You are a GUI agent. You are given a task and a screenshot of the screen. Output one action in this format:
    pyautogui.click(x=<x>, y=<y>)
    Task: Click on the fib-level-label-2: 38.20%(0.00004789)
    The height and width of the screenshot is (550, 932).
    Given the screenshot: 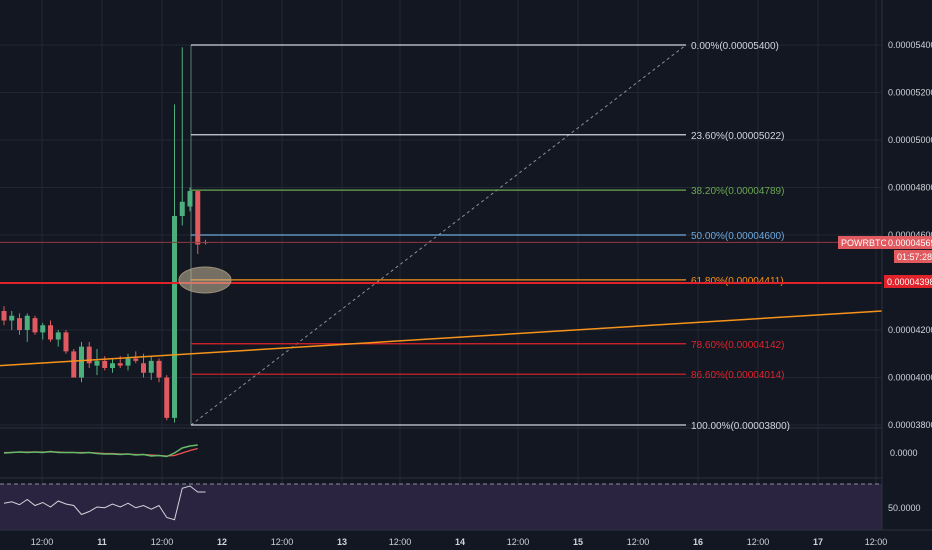 What is the action you would take?
    pyautogui.click(x=737, y=191)
    